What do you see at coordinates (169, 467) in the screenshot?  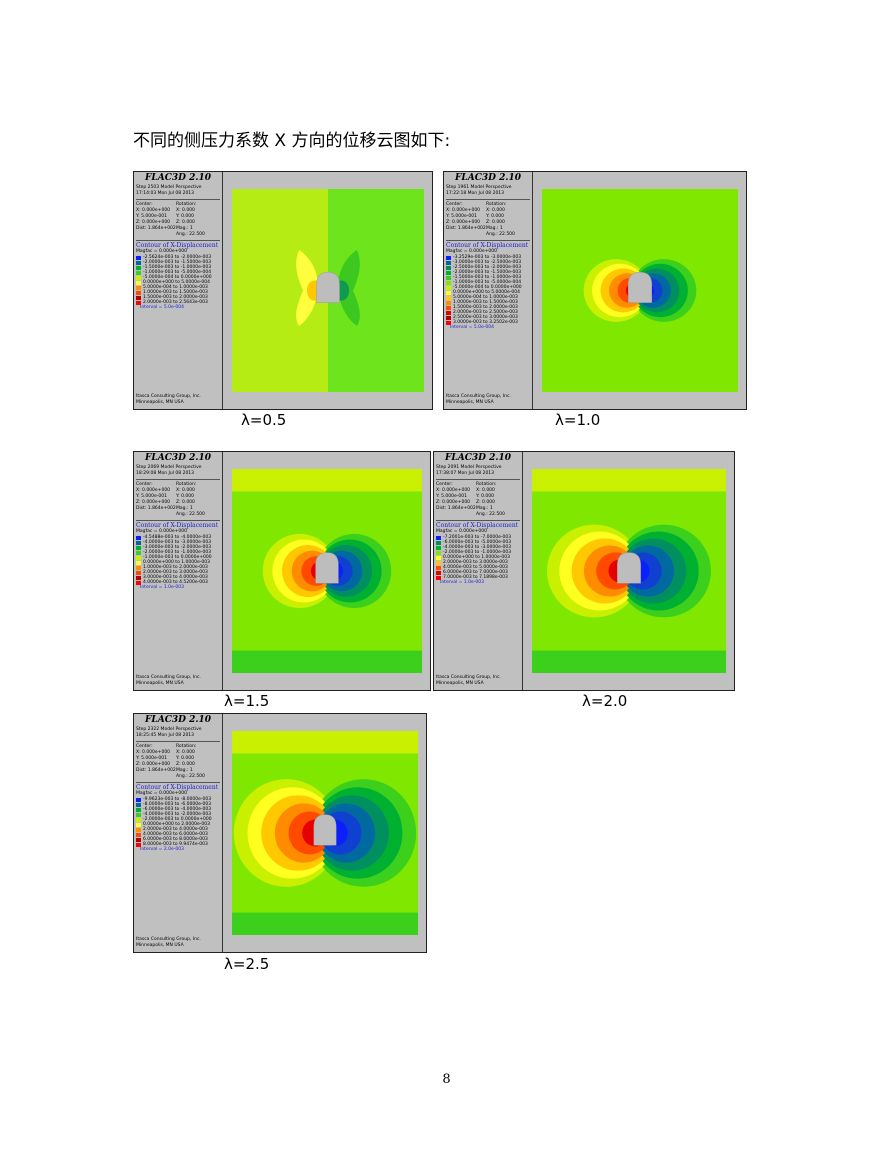 I see `step-info: Step 2069 Model Perspective` at bounding box center [169, 467].